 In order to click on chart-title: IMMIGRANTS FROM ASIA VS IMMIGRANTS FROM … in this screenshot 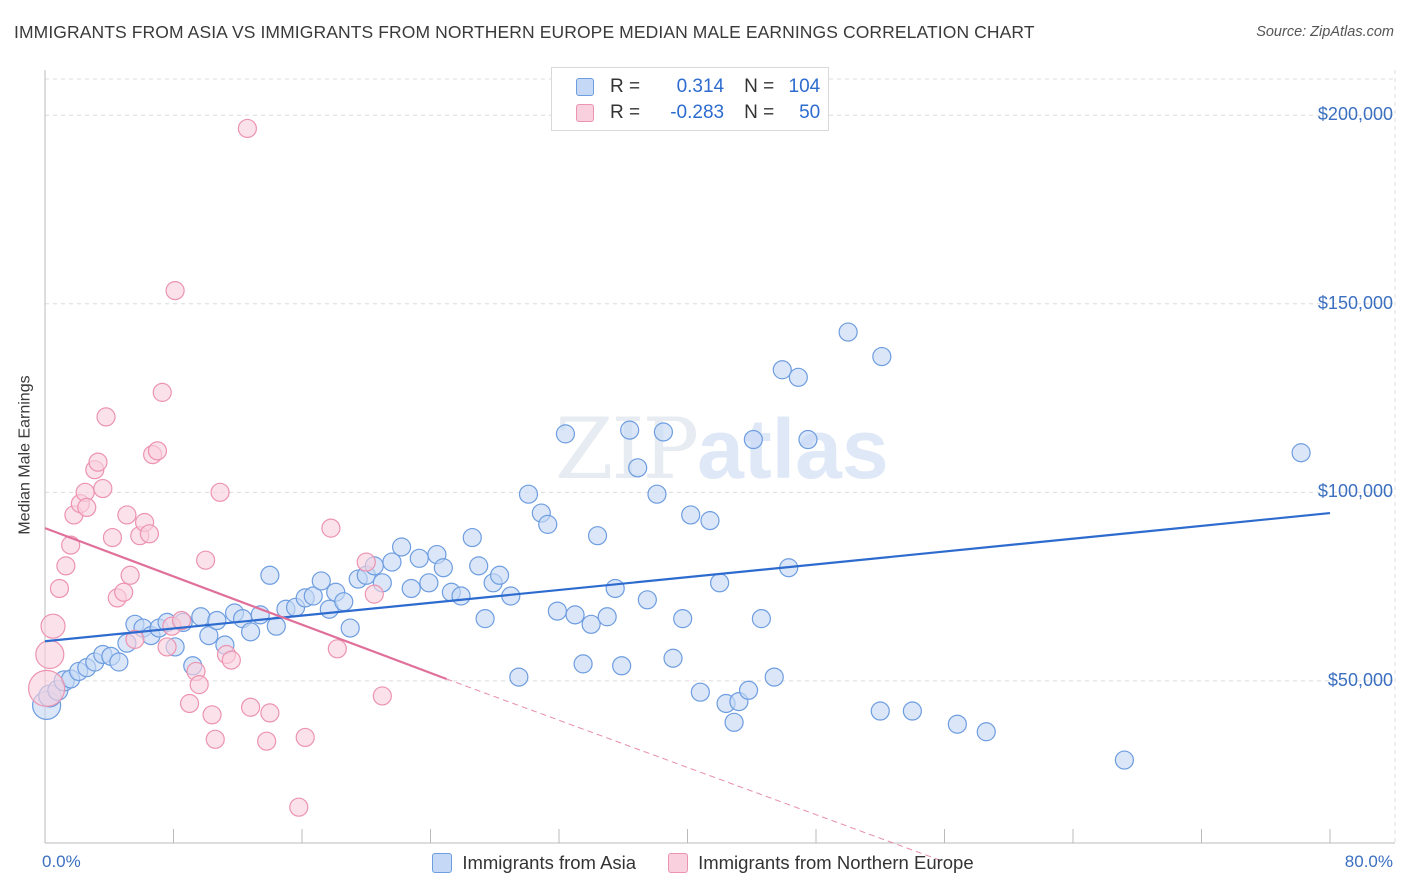, I will do `click(524, 32)`.